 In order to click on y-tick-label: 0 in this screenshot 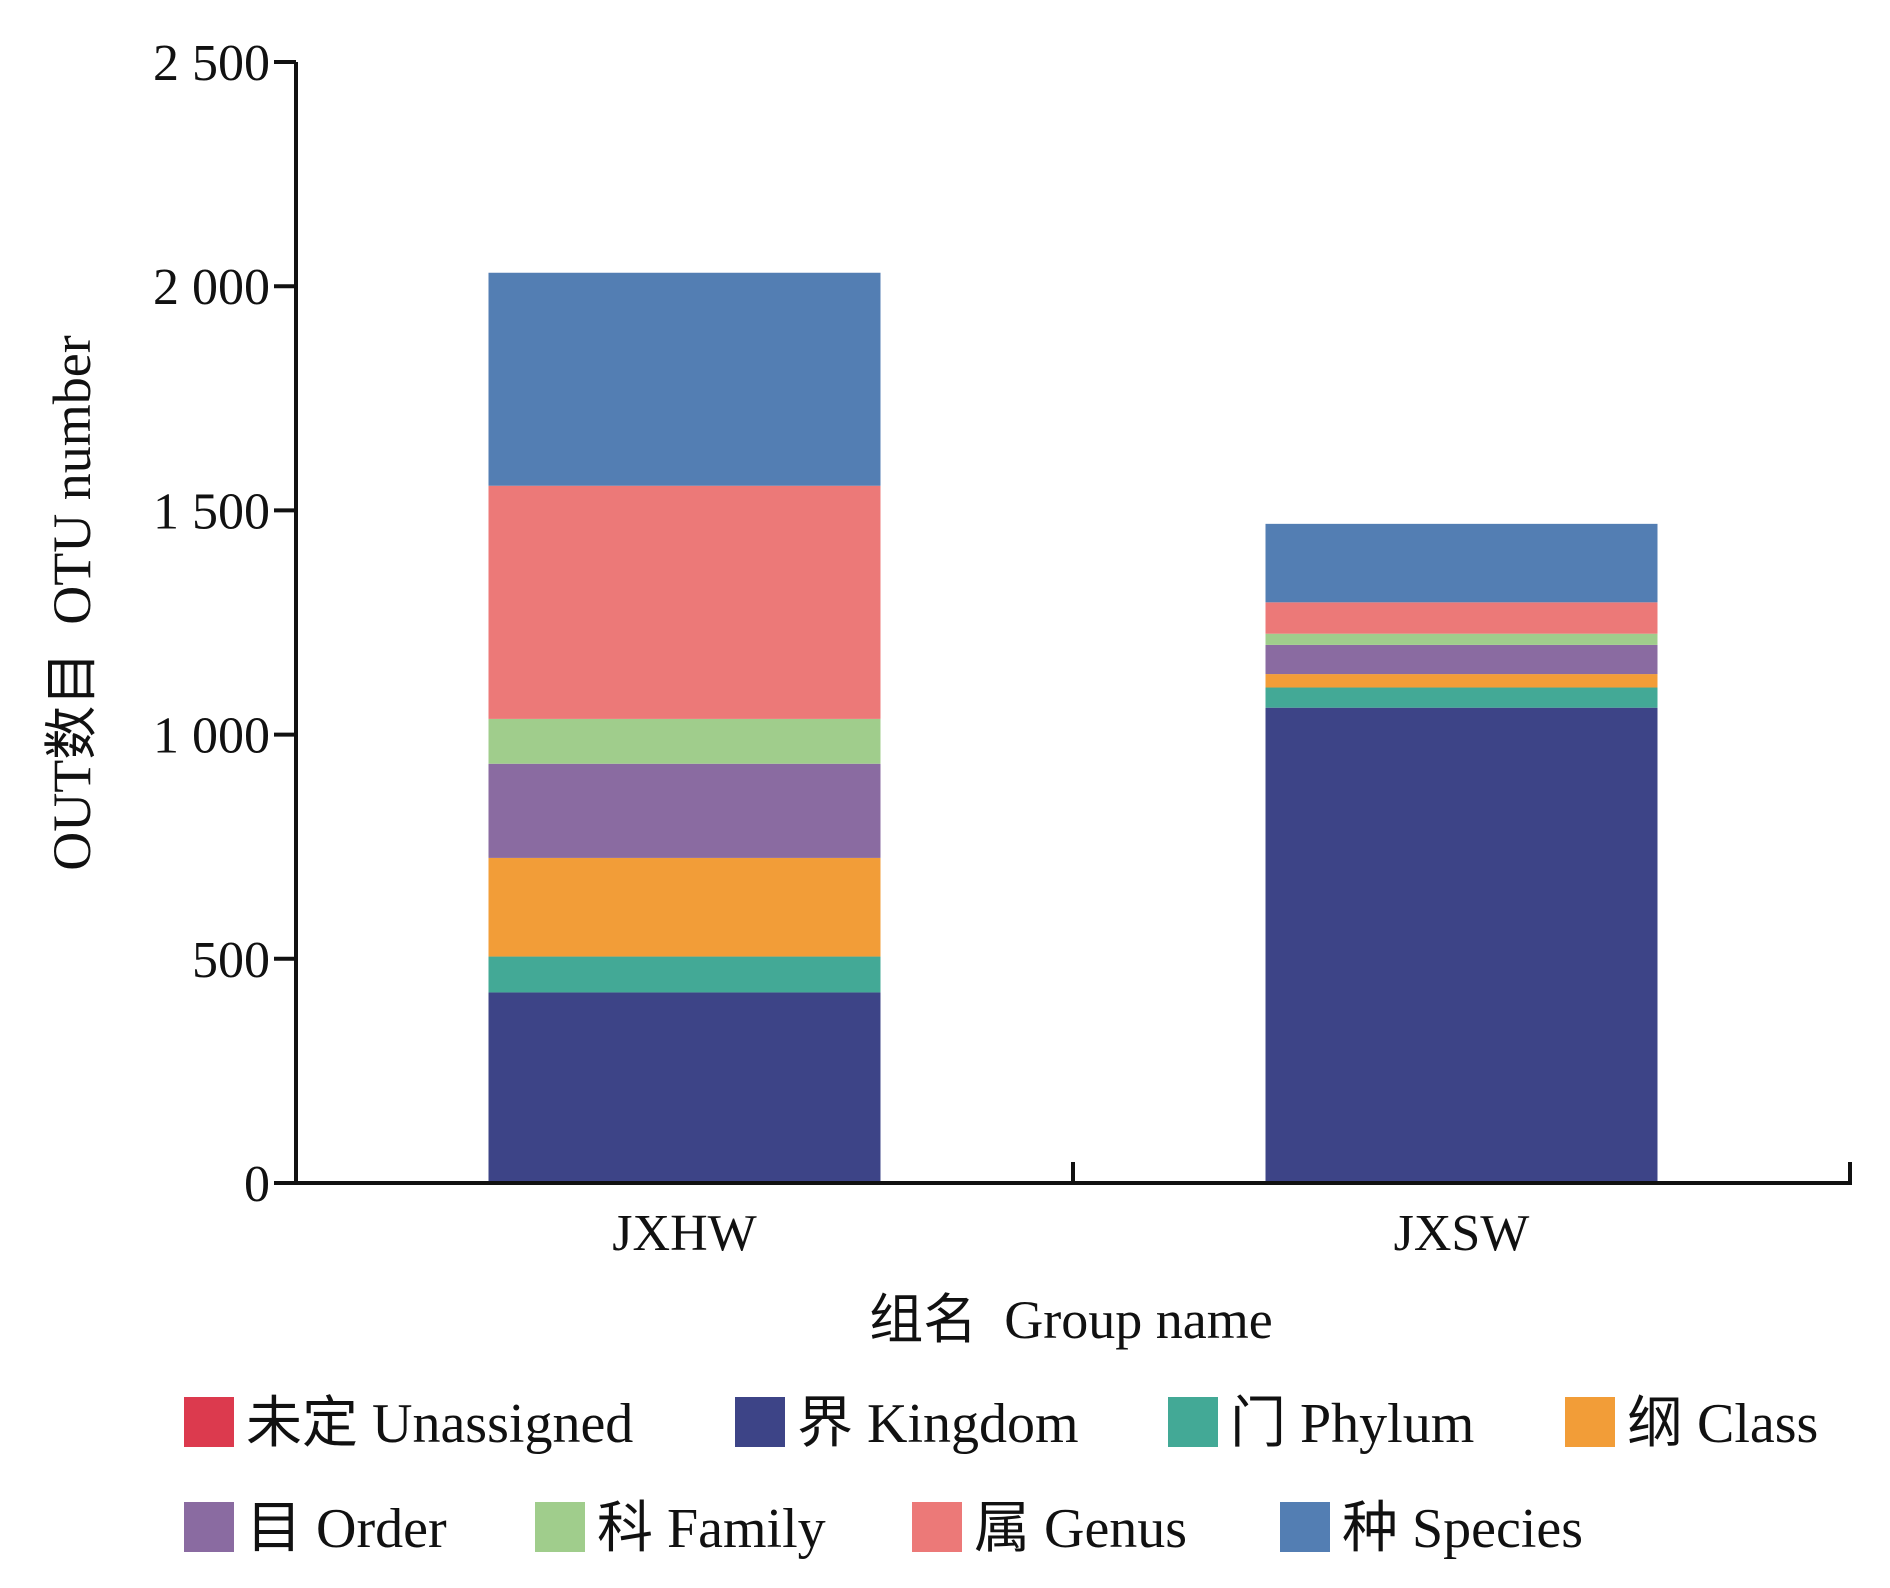, I will do `click(257, 1184)`.